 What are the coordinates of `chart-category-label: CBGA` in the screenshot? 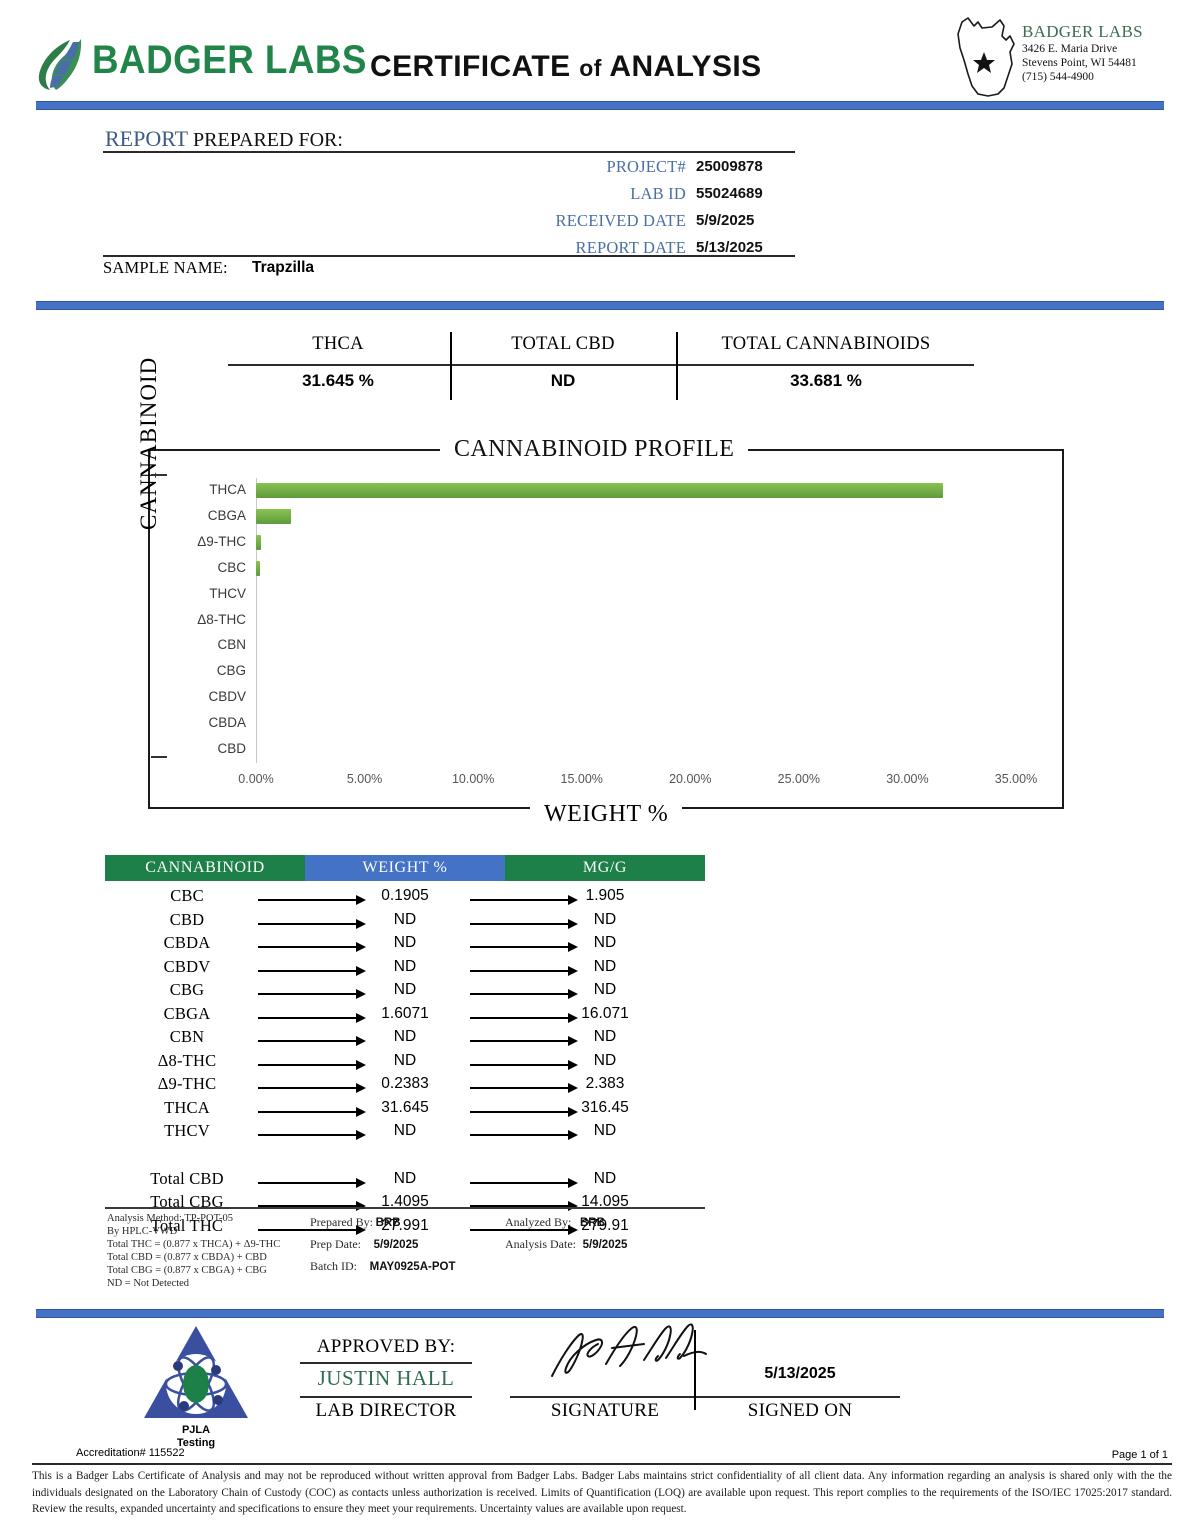 It's located at (226, 515).